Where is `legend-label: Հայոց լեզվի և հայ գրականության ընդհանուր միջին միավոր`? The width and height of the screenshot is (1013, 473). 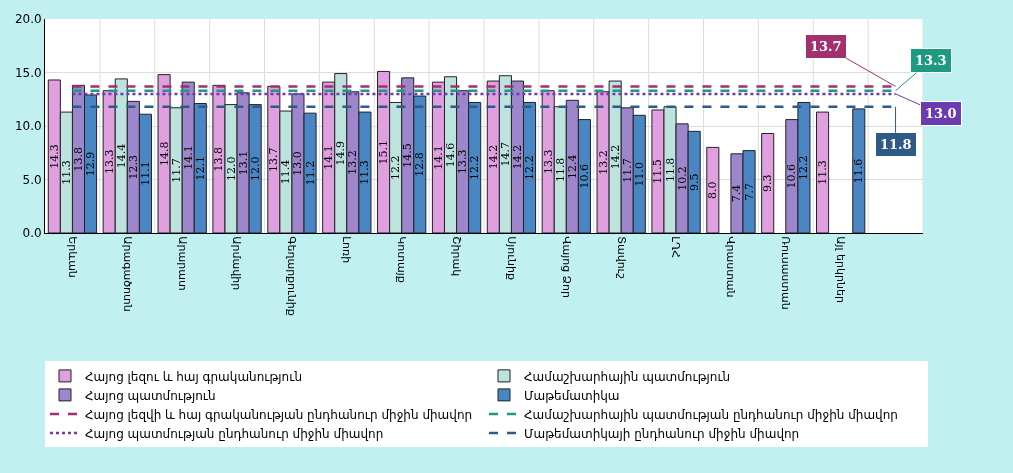 legend-label: Հայոց լեզվի և հայ գրականության ընդհանուր միջին միավոր is located at coordinates (279, 414).